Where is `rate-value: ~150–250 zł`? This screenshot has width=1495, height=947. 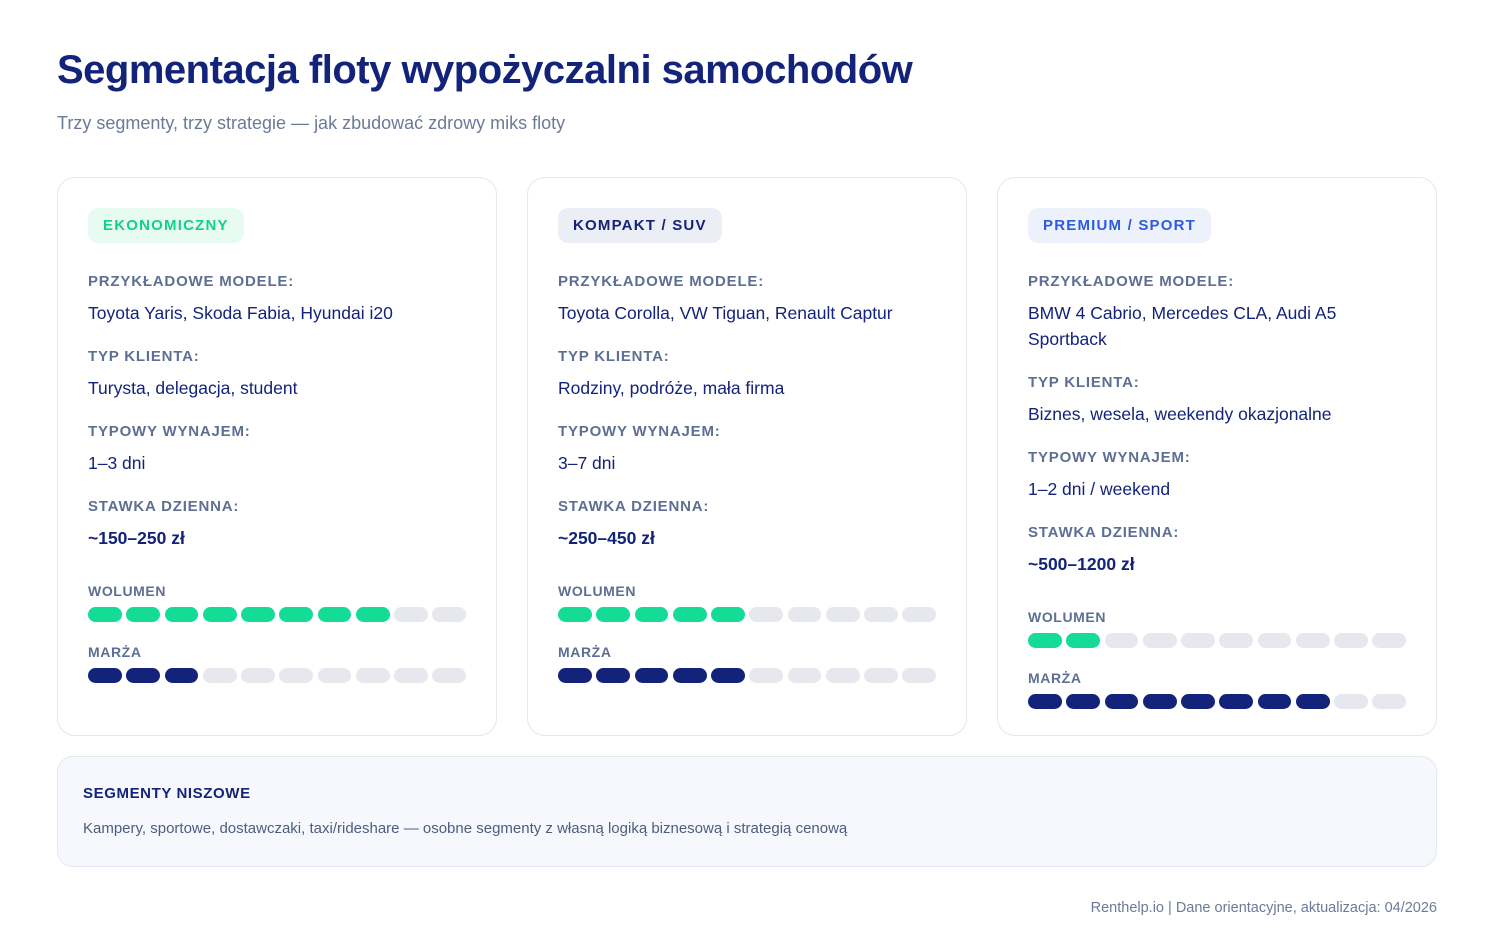
rate-value: ~150–250 zł is located at coordinates (136, 538).